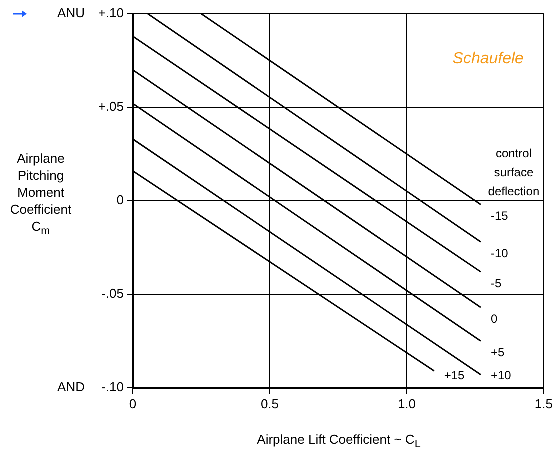  I want to click on legend-title: control surface deflection, so click(514, 172).